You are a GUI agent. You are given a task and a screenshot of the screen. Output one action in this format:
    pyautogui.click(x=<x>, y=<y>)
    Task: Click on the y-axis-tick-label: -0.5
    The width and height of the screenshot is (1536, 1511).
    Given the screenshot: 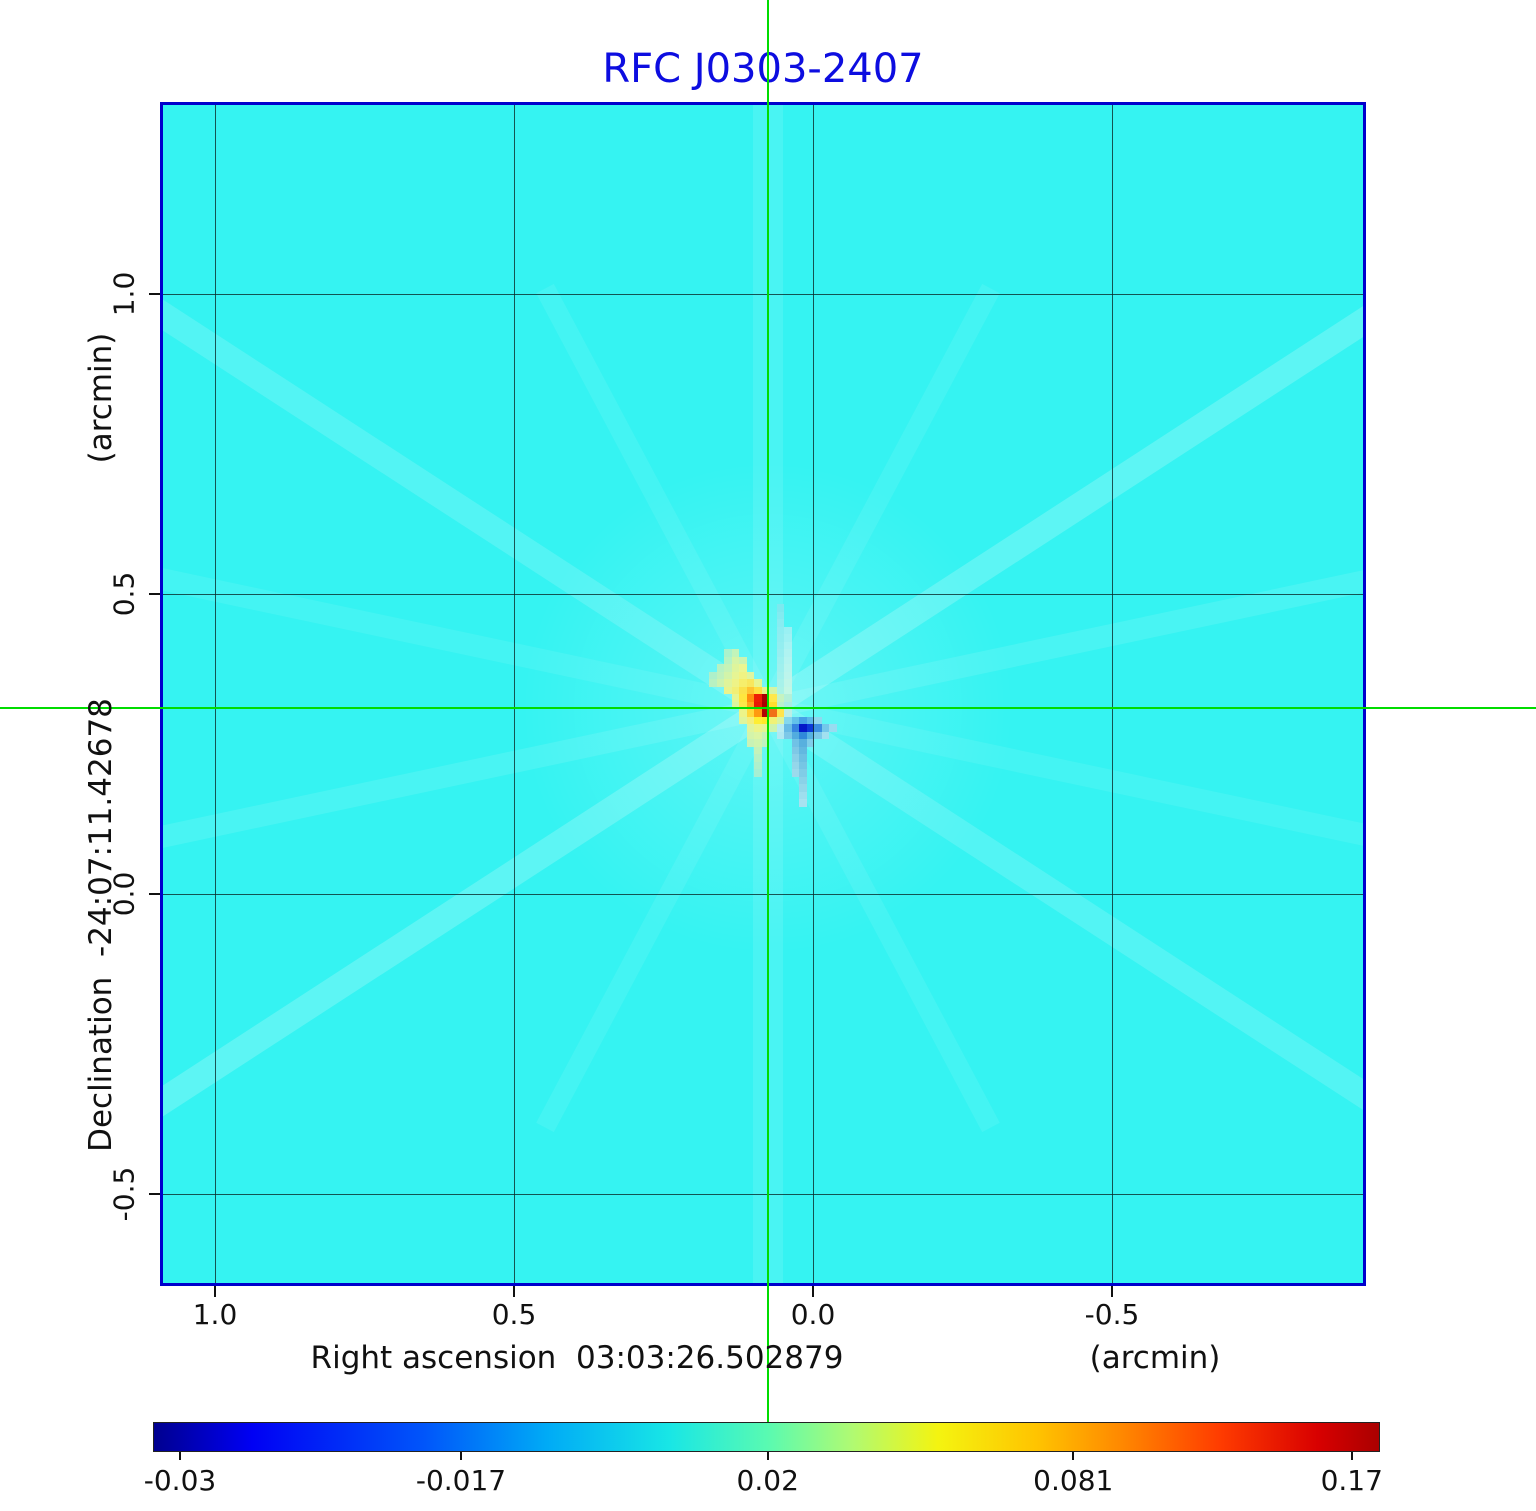 What is the action you would take?
    pyautogui.click(x=124, y=1194)
    